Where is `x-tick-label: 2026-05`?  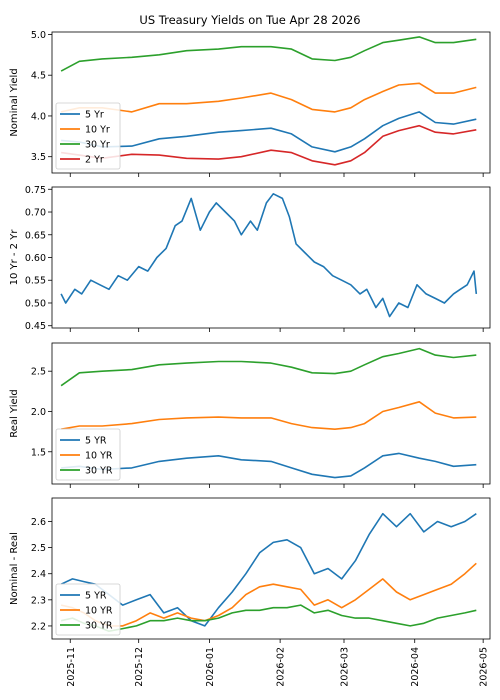 x-tick-label: 2026-05 is located at coordinates (484, 667).